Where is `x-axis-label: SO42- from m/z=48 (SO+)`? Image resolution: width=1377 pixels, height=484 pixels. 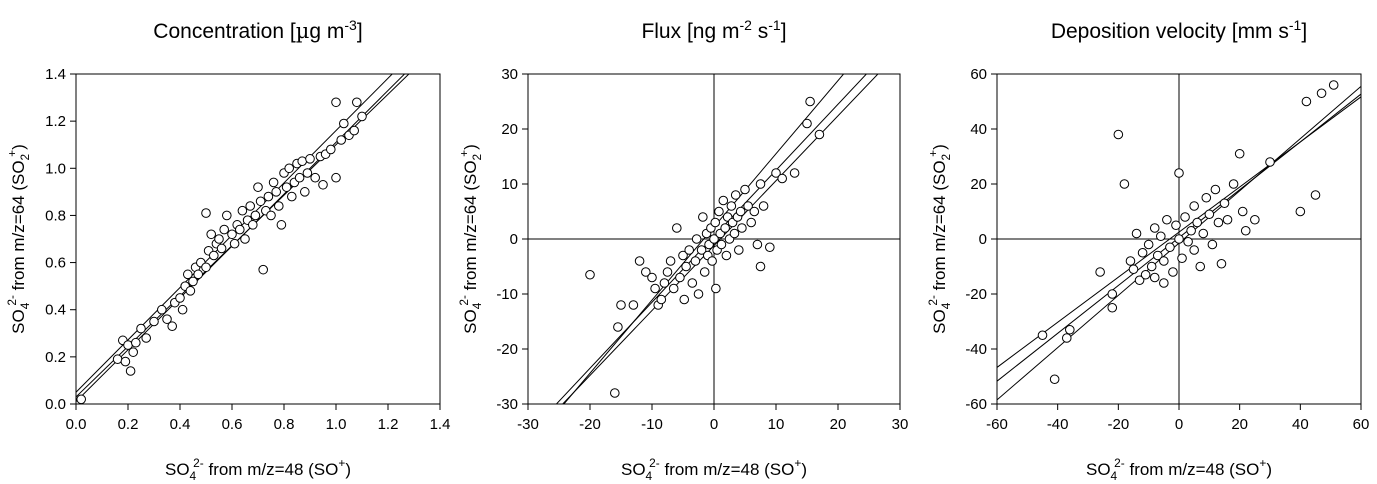
x-axis-label: SO42- from m/z=48 (SO+) is located at coordinates (1179, 469).